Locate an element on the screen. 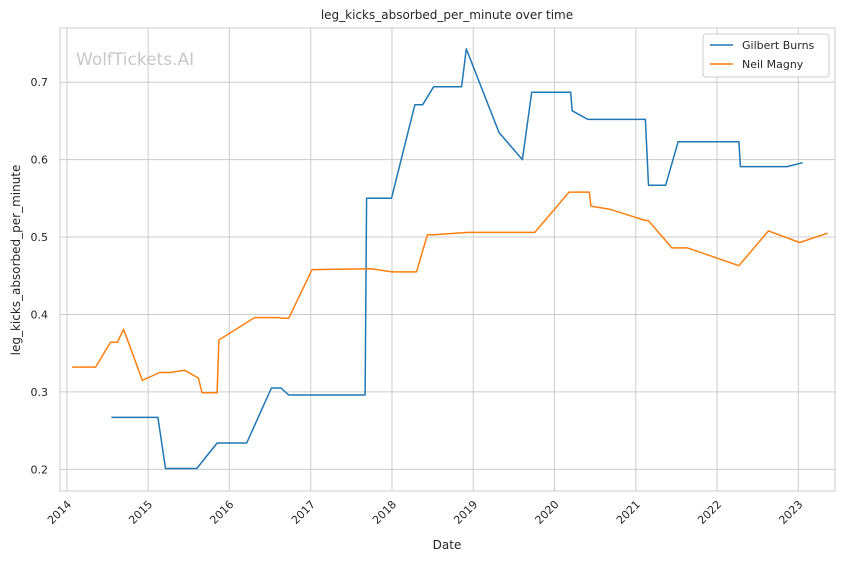 Image resolution: width=844 pixels, height=561 pixels. y-tick-label: 0.5 is located at coordinates (40, 237).